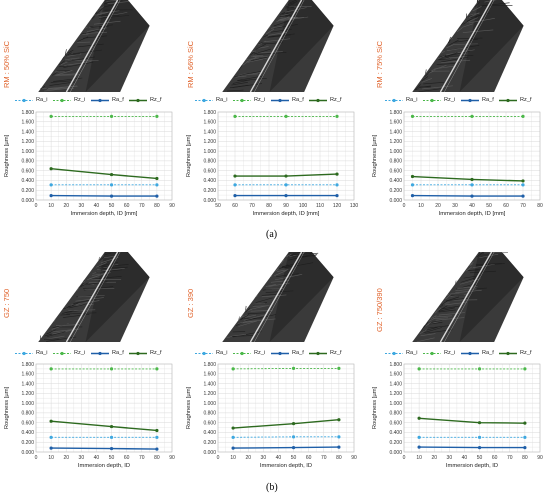 The height and width of the screenshot is (501, 550). Describe the element at coordinates (375, 407) in the screenshot. I see `y-axis-label: Roughness [µm]` at that location.